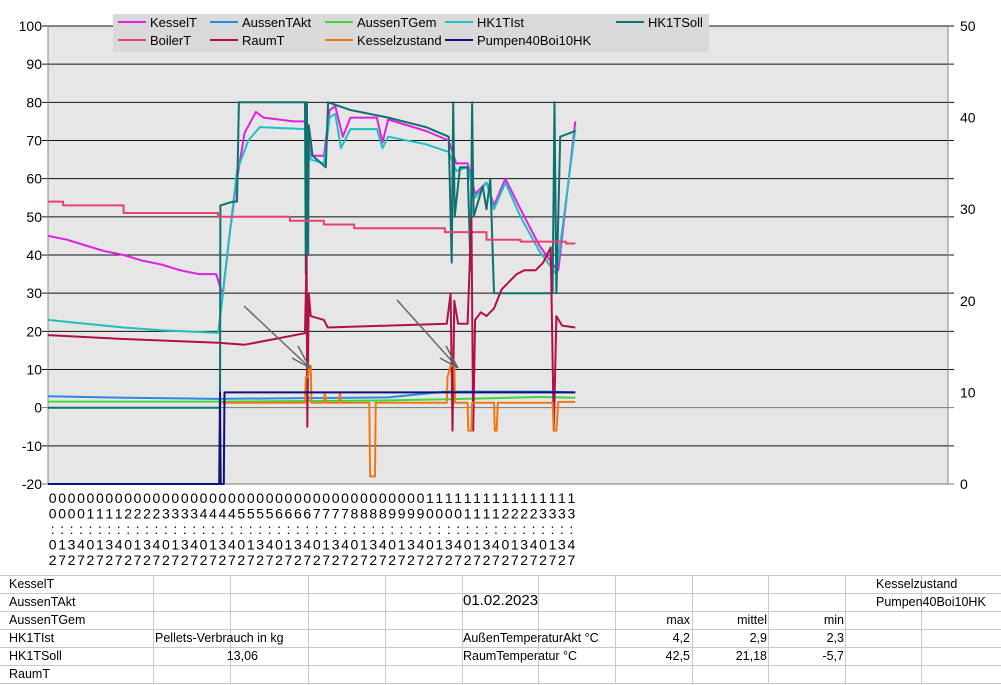  Describe the element at coordinates (534, 40) in the screenshot. I see `legend-label: Pumpen40Boi10HK` at that location.